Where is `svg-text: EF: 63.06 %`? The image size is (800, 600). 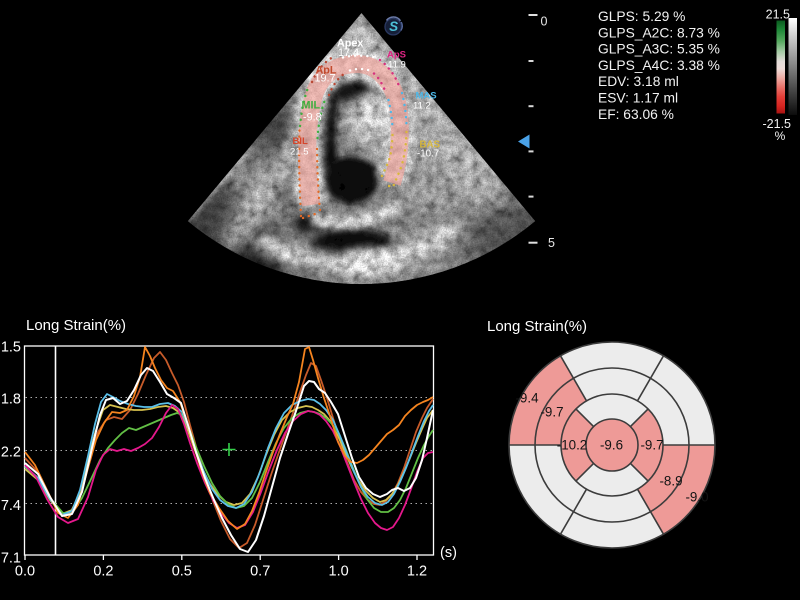 svg-text: EF: 63.06 % is located at coordinates (636, 114).